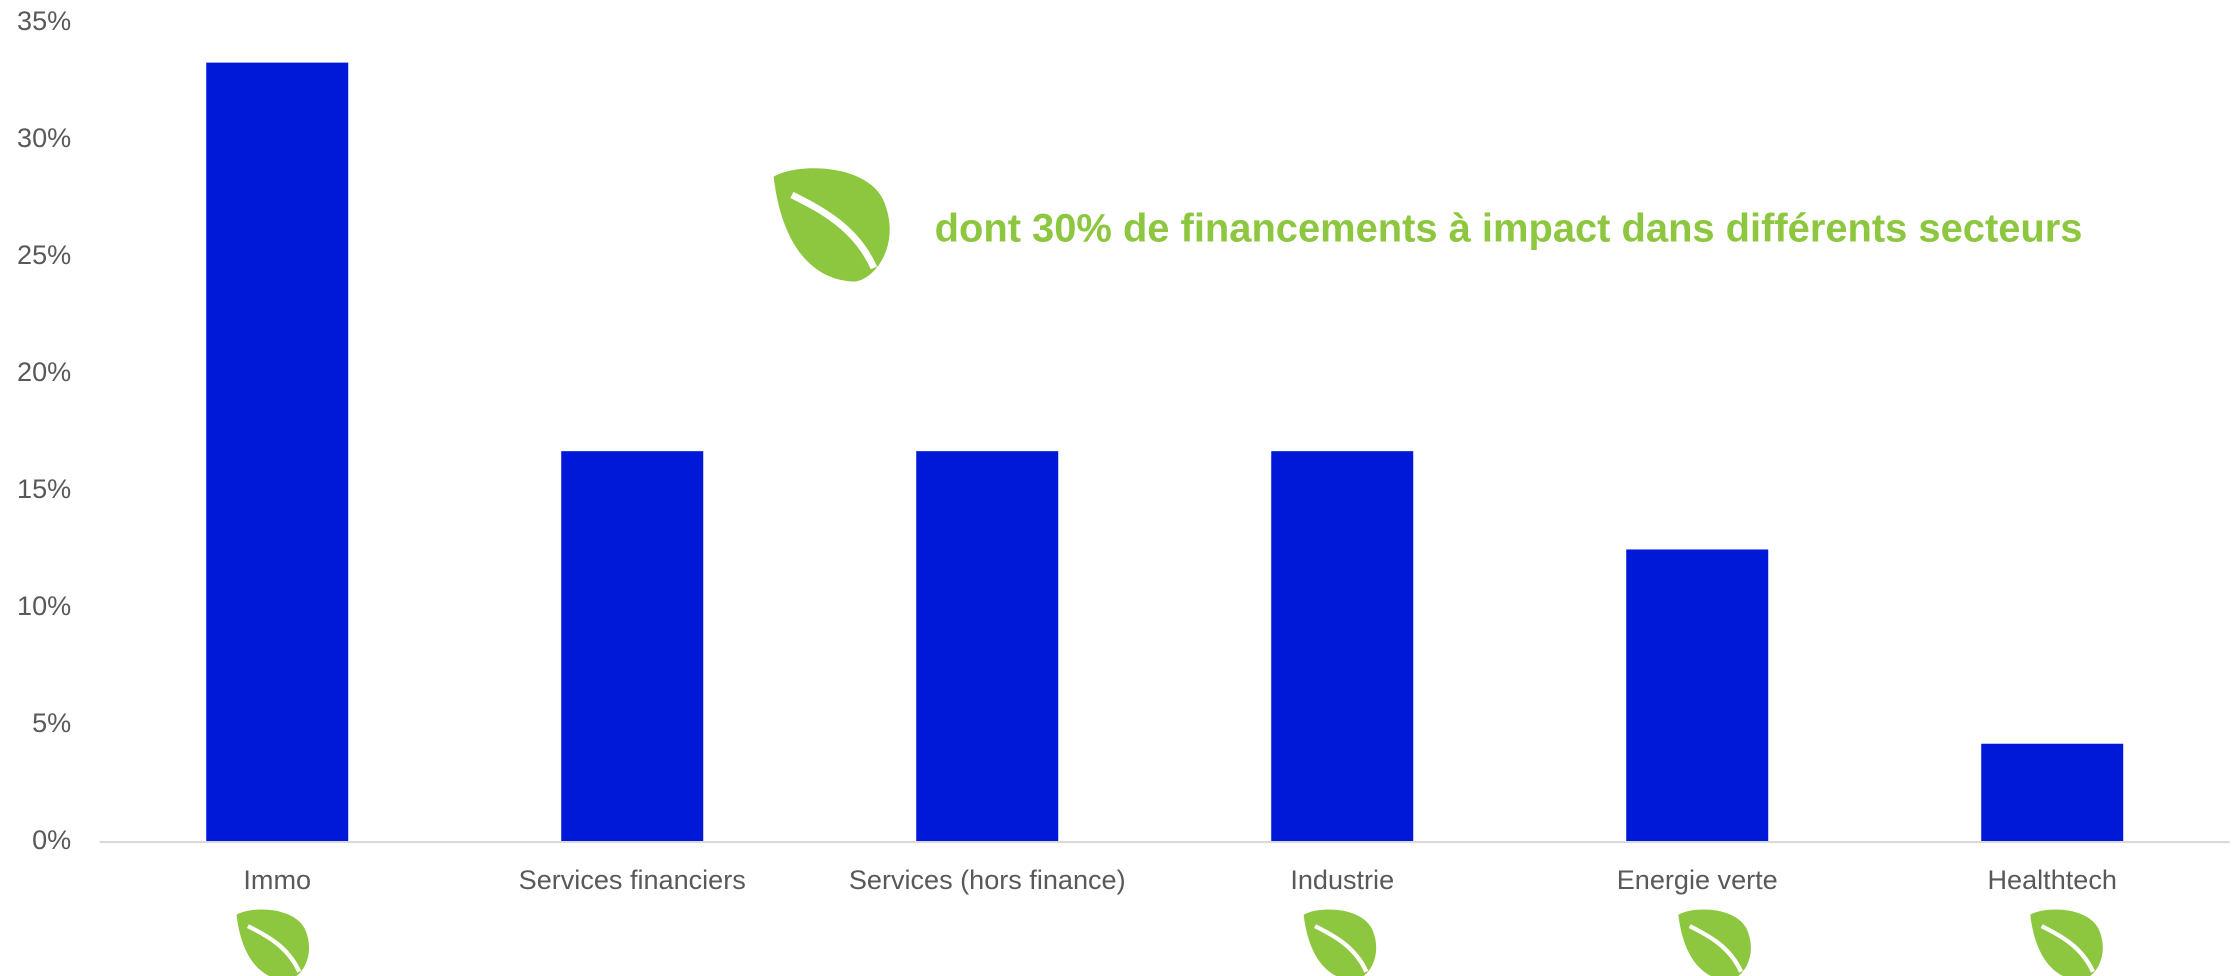  What do you see at coordinates (1342, 879) in the screenshot?
I see `x-tick-label: Industrie` at bounding box center [1342, 879].